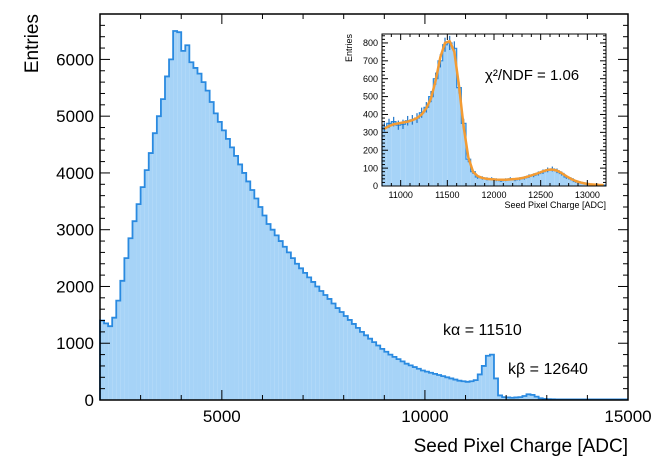  I want to click on inset-y-tick-label: 400, so click(370, 115).